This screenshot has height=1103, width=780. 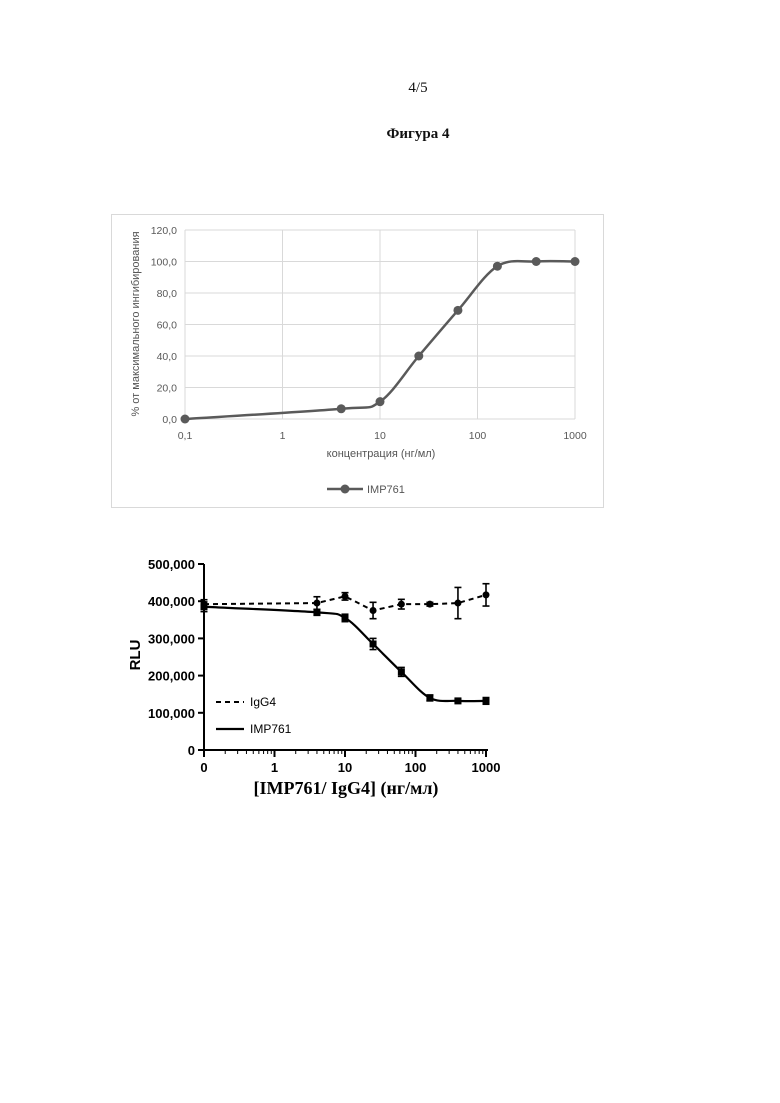 What do you see at coordinates (171, 638) in the screenshot?
I see `chart-2-y-tick-label: 300,000` at bounding box center [171, 638].